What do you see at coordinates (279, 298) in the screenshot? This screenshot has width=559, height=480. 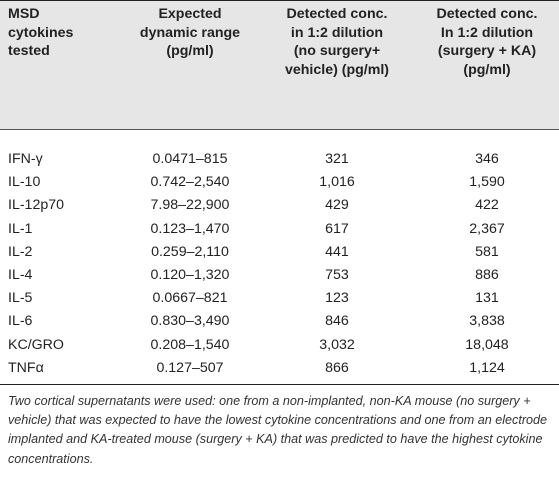 I see `table-row: IL-5 0.0667–821 123 131` at bounding box center [279, 298].